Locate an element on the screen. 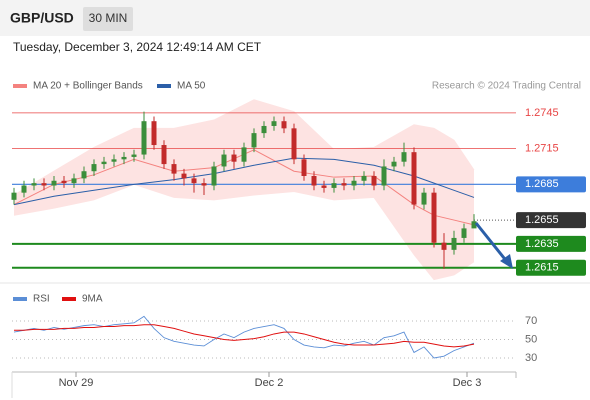 The height and width of the screenshot is (400, 590). interval-label: 30 MIN is located at coordinates (108, 18).